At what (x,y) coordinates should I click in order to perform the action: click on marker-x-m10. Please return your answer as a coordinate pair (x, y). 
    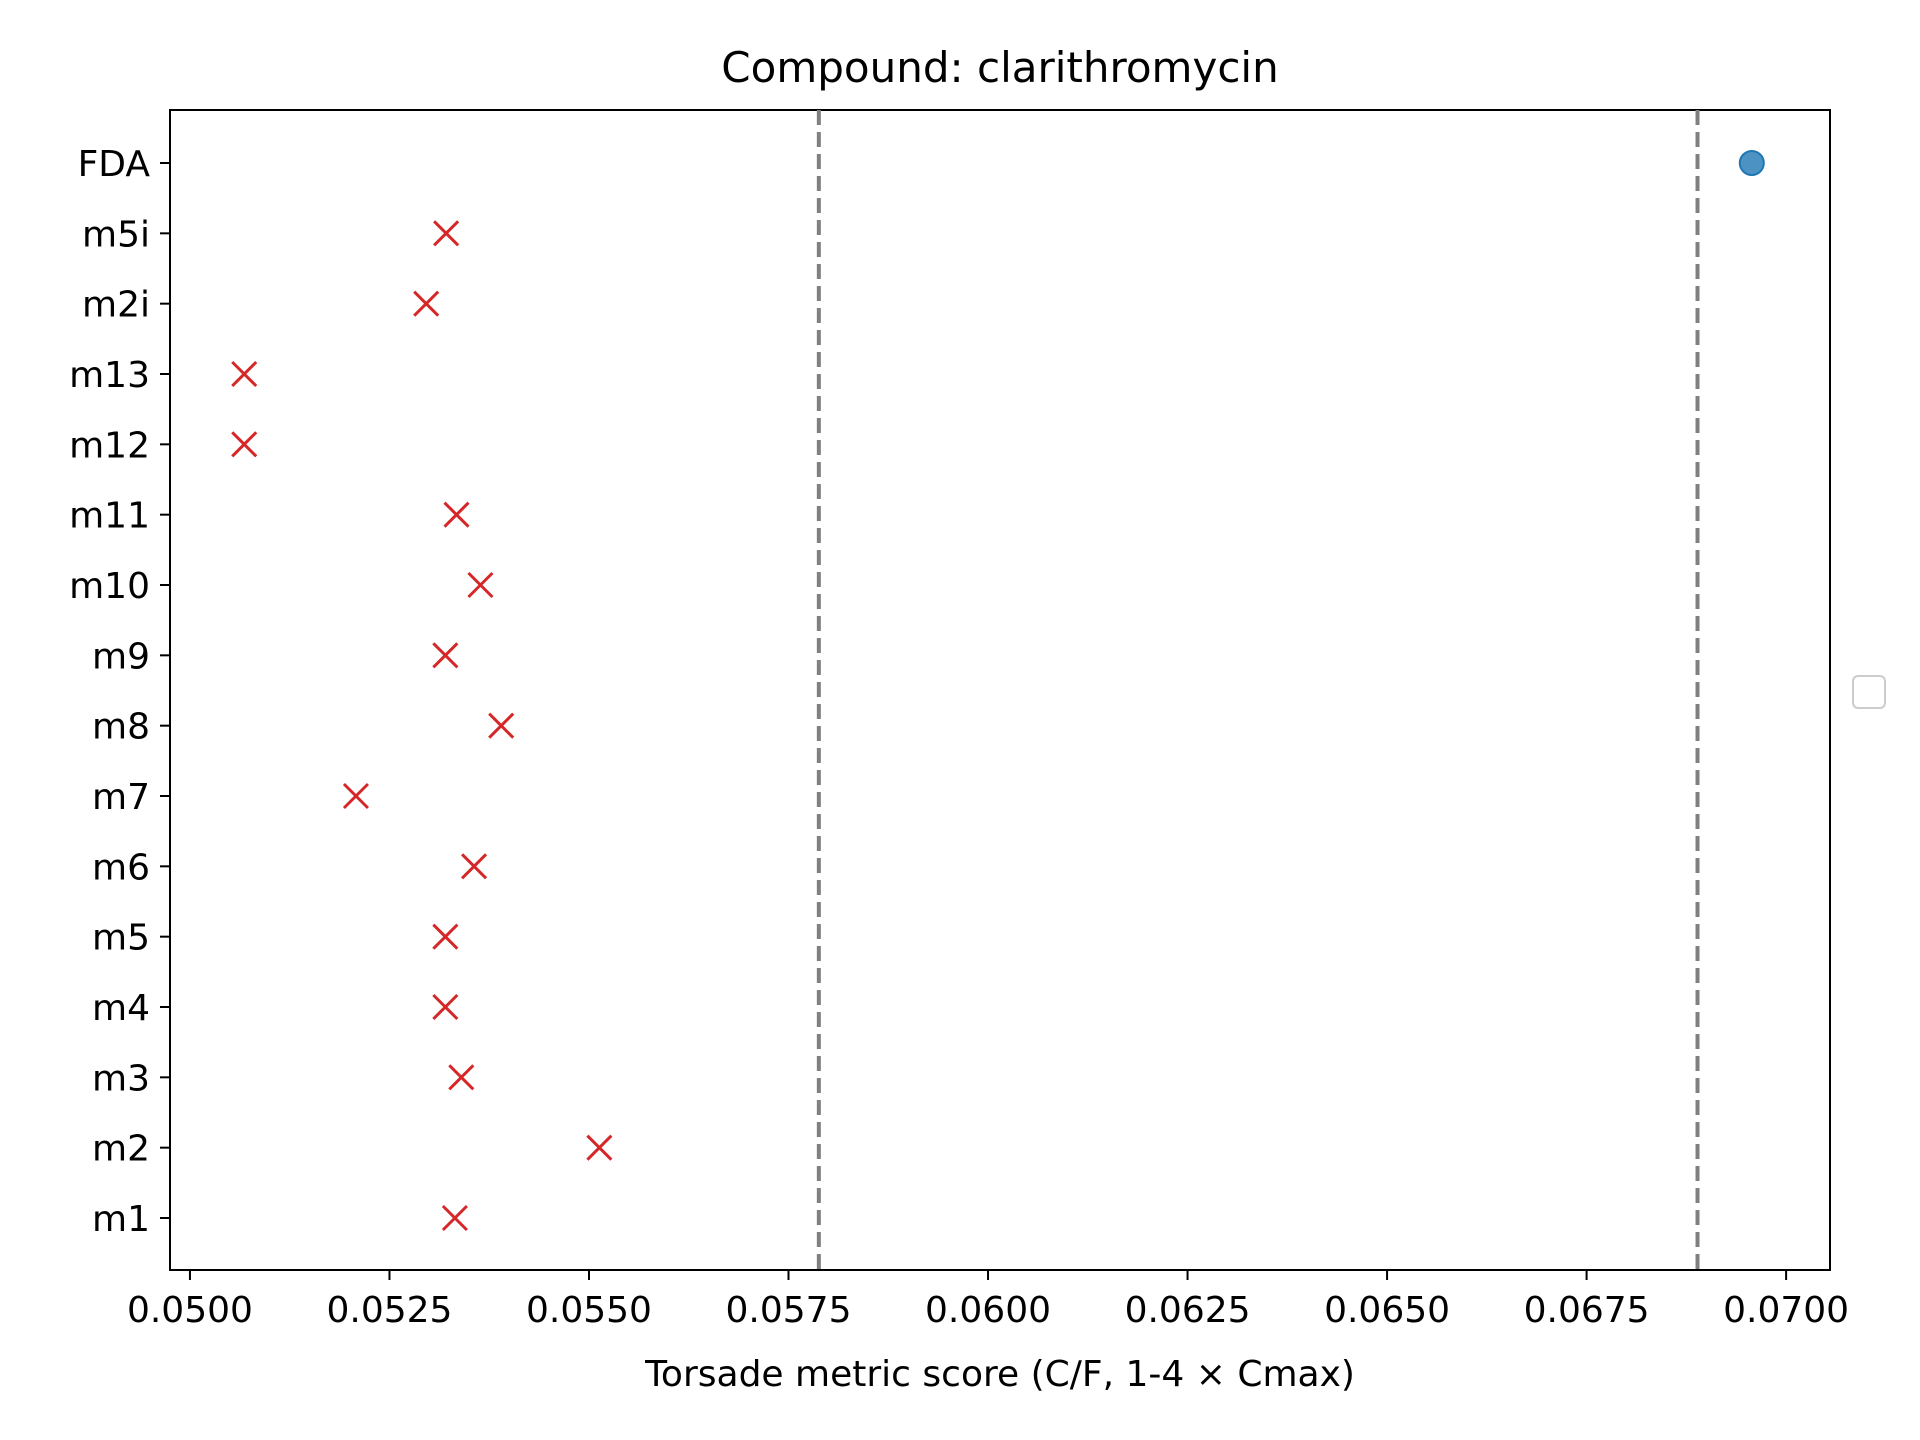
    Looking at the image, I should click on (480, 585).